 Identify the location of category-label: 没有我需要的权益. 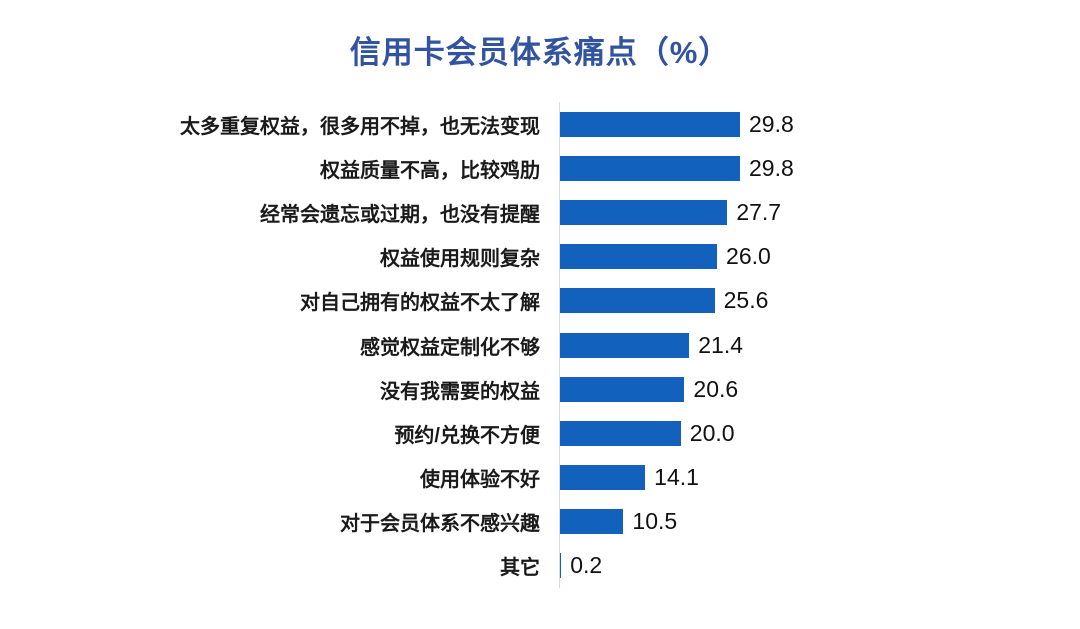
(460, 391).